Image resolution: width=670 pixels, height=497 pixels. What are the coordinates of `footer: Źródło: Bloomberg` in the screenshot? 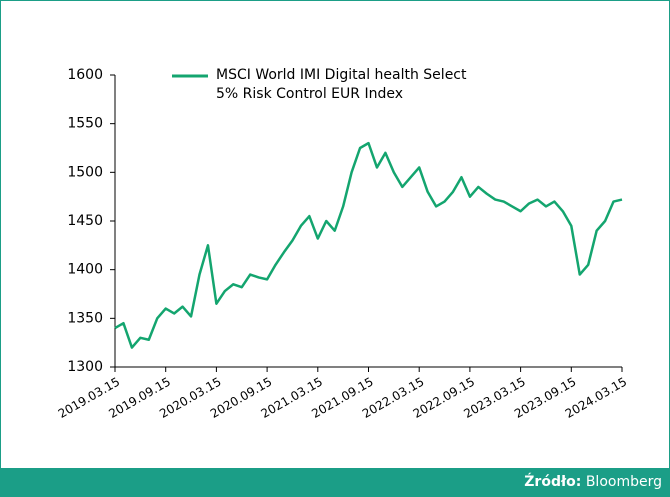 It's located at (335, 482).